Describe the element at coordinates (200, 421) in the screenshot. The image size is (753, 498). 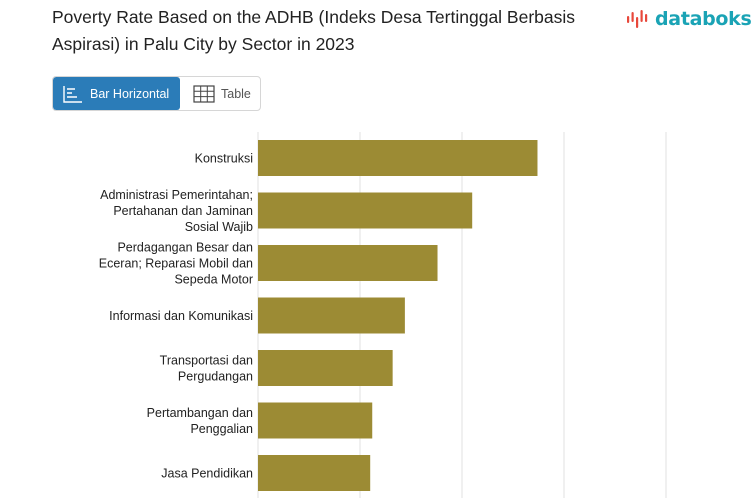
I see `category-label: Pertambangan dan Penggalian` at that location.